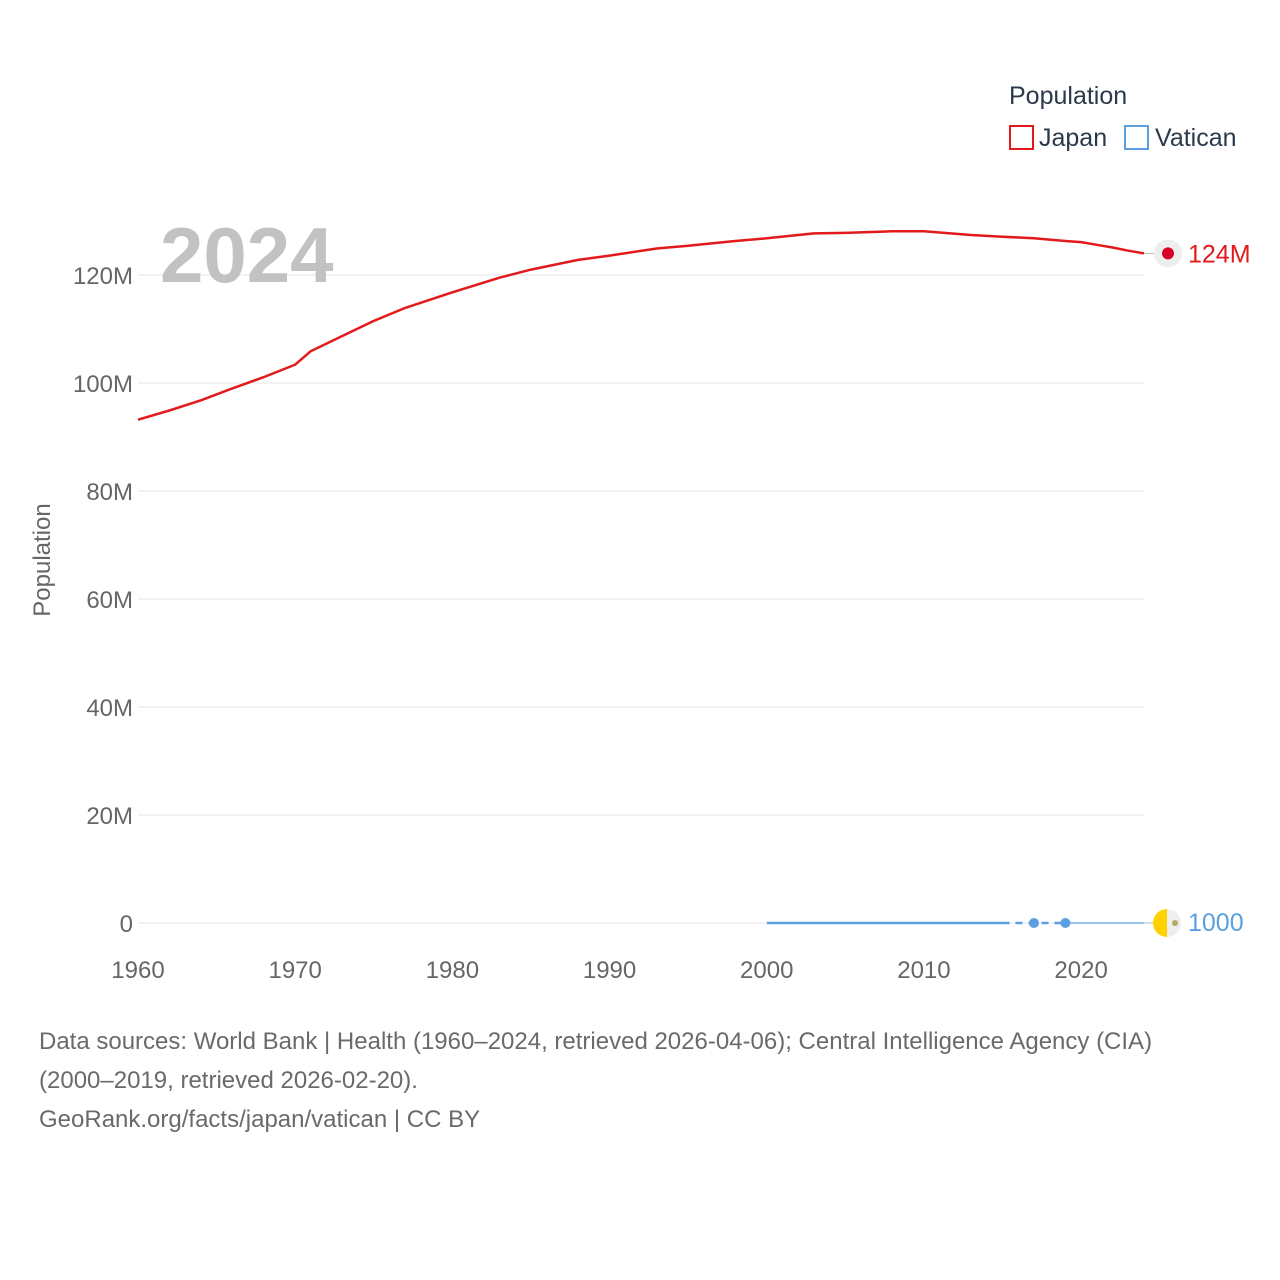 This screenshot has height=1280, width=1280. What do you see at coordinates (923, 970) in the screenshot?
I see `x-tick-label-5: 2010` at bounding box center [923, 970].